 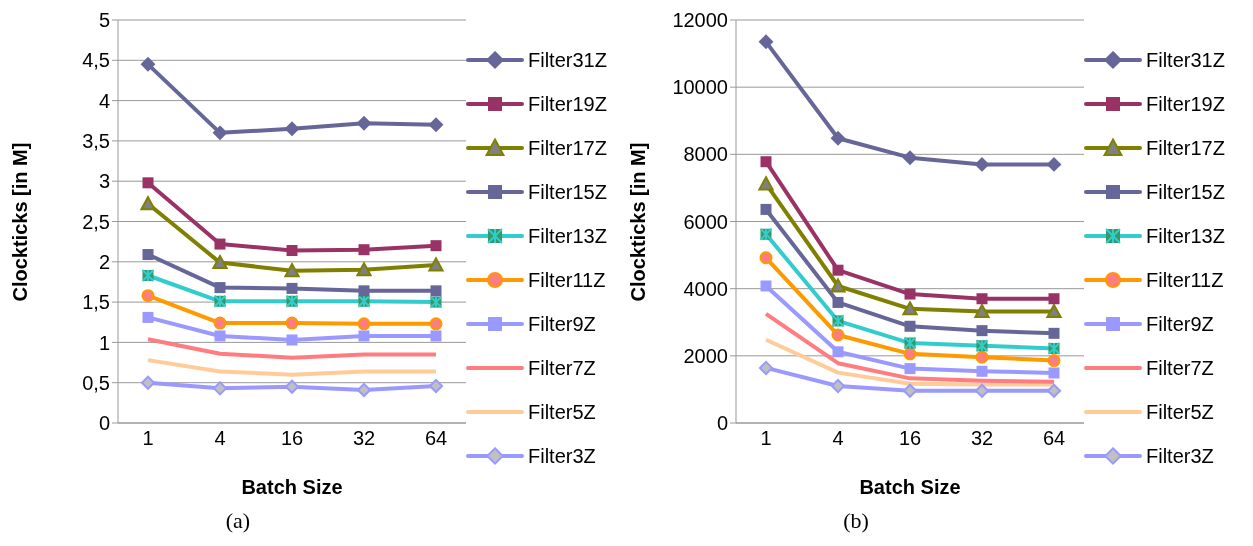 I want to click on y-tick-label: 4000, so click(x=705, y=288).